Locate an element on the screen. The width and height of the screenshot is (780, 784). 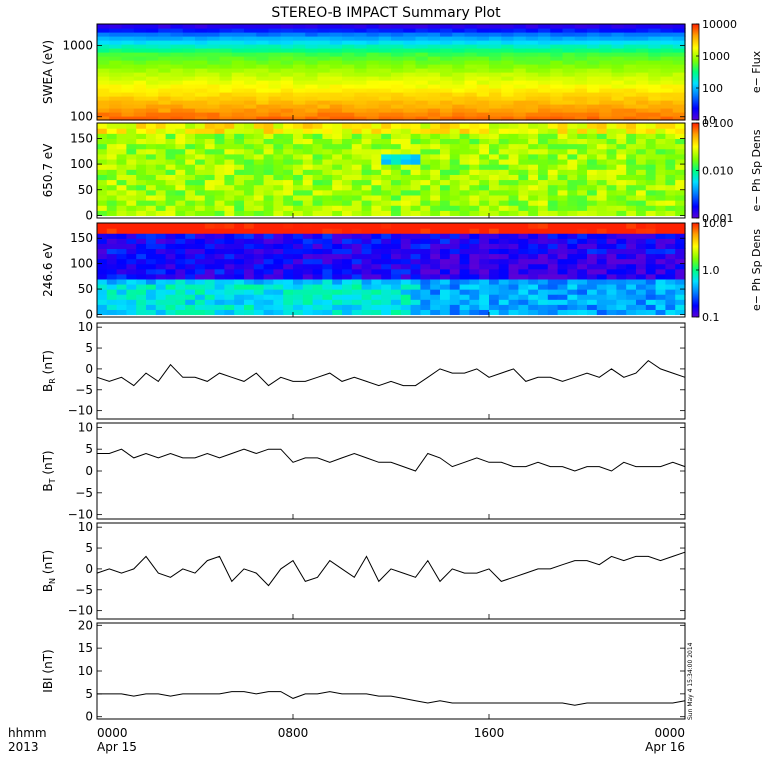
y-tick-label: −5 is located at coordinates (84, 590).